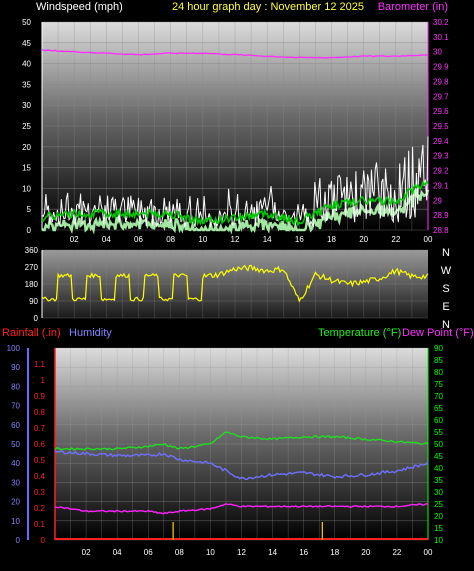  What do you see at coordinates (441, 126) in the screenshot?
I see `barometer-tick-label: 29.5` at bounding box center [441, 126].